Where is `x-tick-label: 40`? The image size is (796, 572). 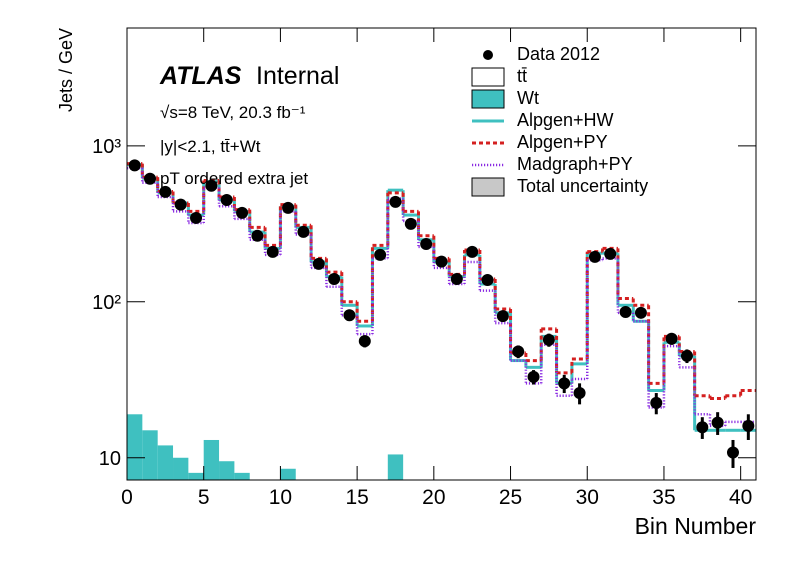
x-tick-label: 40 is located at coordinates (740, 497).